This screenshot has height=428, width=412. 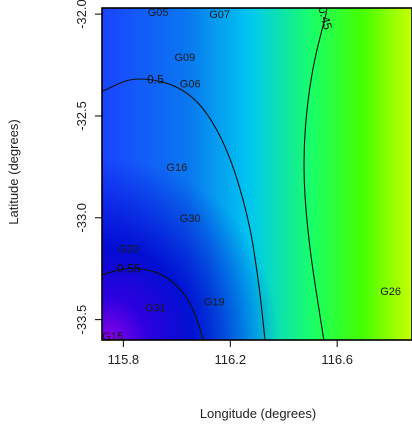 I want to click on site-label: G19, so click(x=214, y=302).